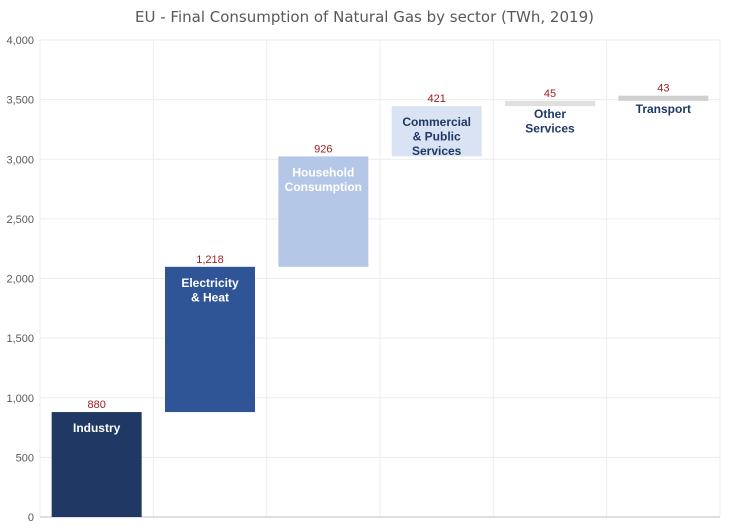  Describe the element at coordinates (210, 297) in the screenshot. I see `category-label: & Heat` at that location.